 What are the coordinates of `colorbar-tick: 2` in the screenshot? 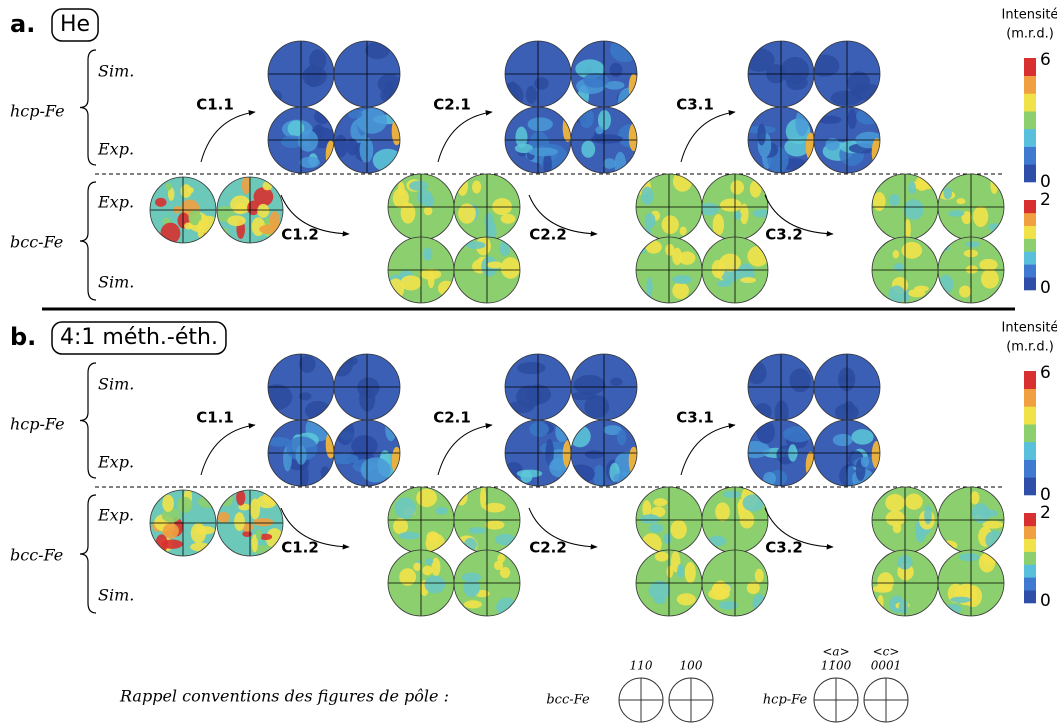 It's located at (1045, 513).